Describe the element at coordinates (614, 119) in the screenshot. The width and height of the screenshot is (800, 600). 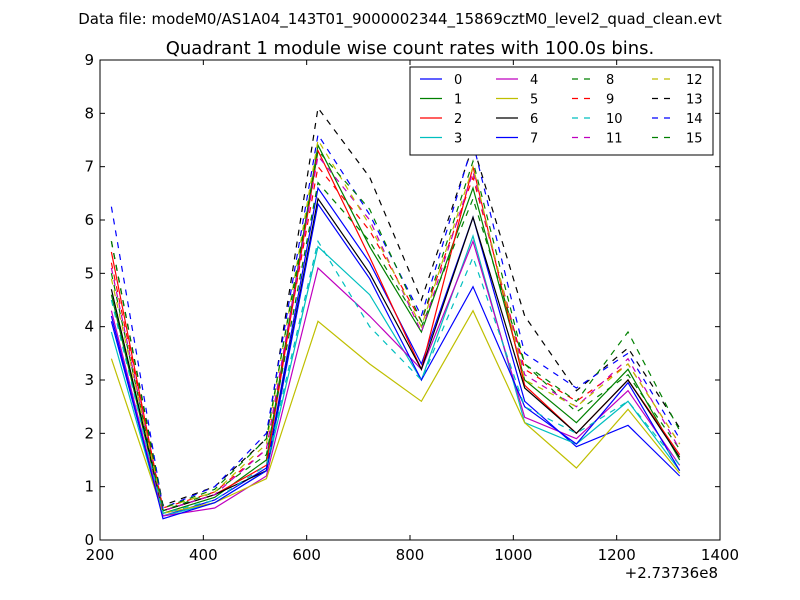
I see `legend-label-10: 10` at that location.